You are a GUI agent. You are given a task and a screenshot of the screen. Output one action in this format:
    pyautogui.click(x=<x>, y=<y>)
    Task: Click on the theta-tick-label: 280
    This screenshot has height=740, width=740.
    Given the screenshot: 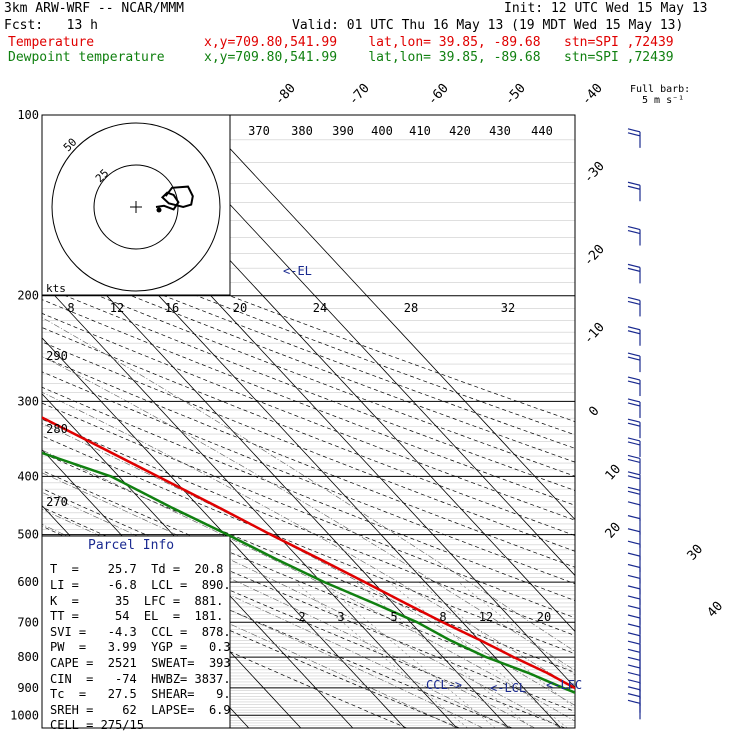 What is the action you would take?
    pyautogui.click(x=57, y=429)
    